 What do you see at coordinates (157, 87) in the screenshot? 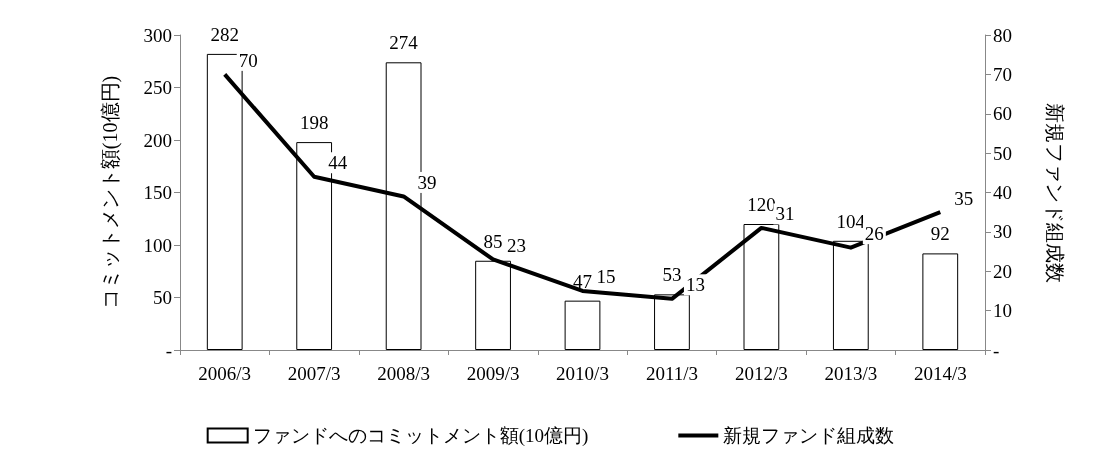
I see `y-tick-label: 250` at bounding box center [157, 87].